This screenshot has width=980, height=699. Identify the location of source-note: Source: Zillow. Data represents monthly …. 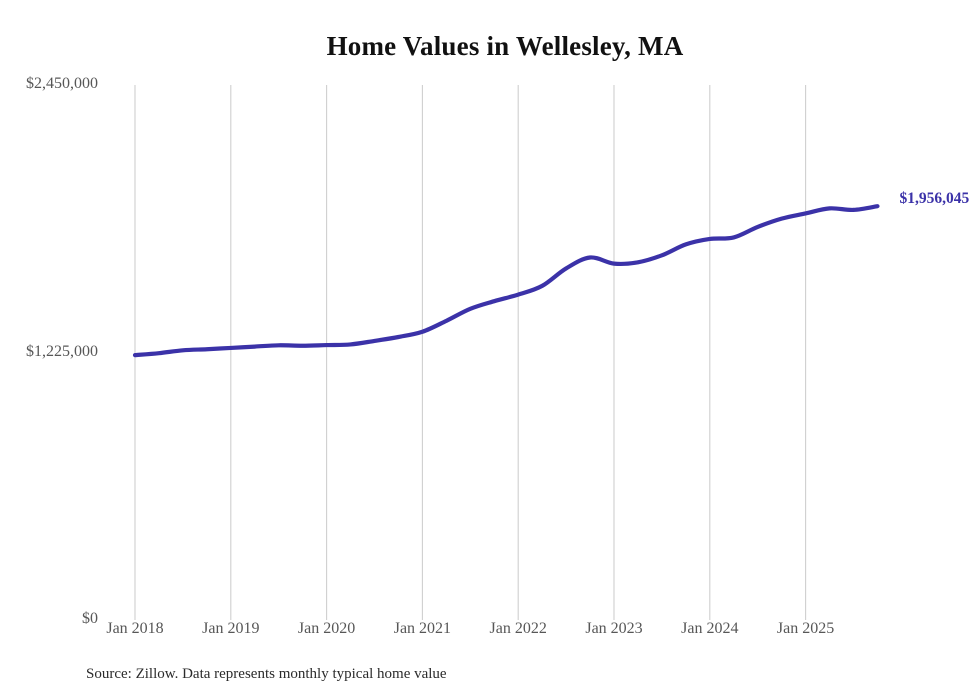
(266, 674).